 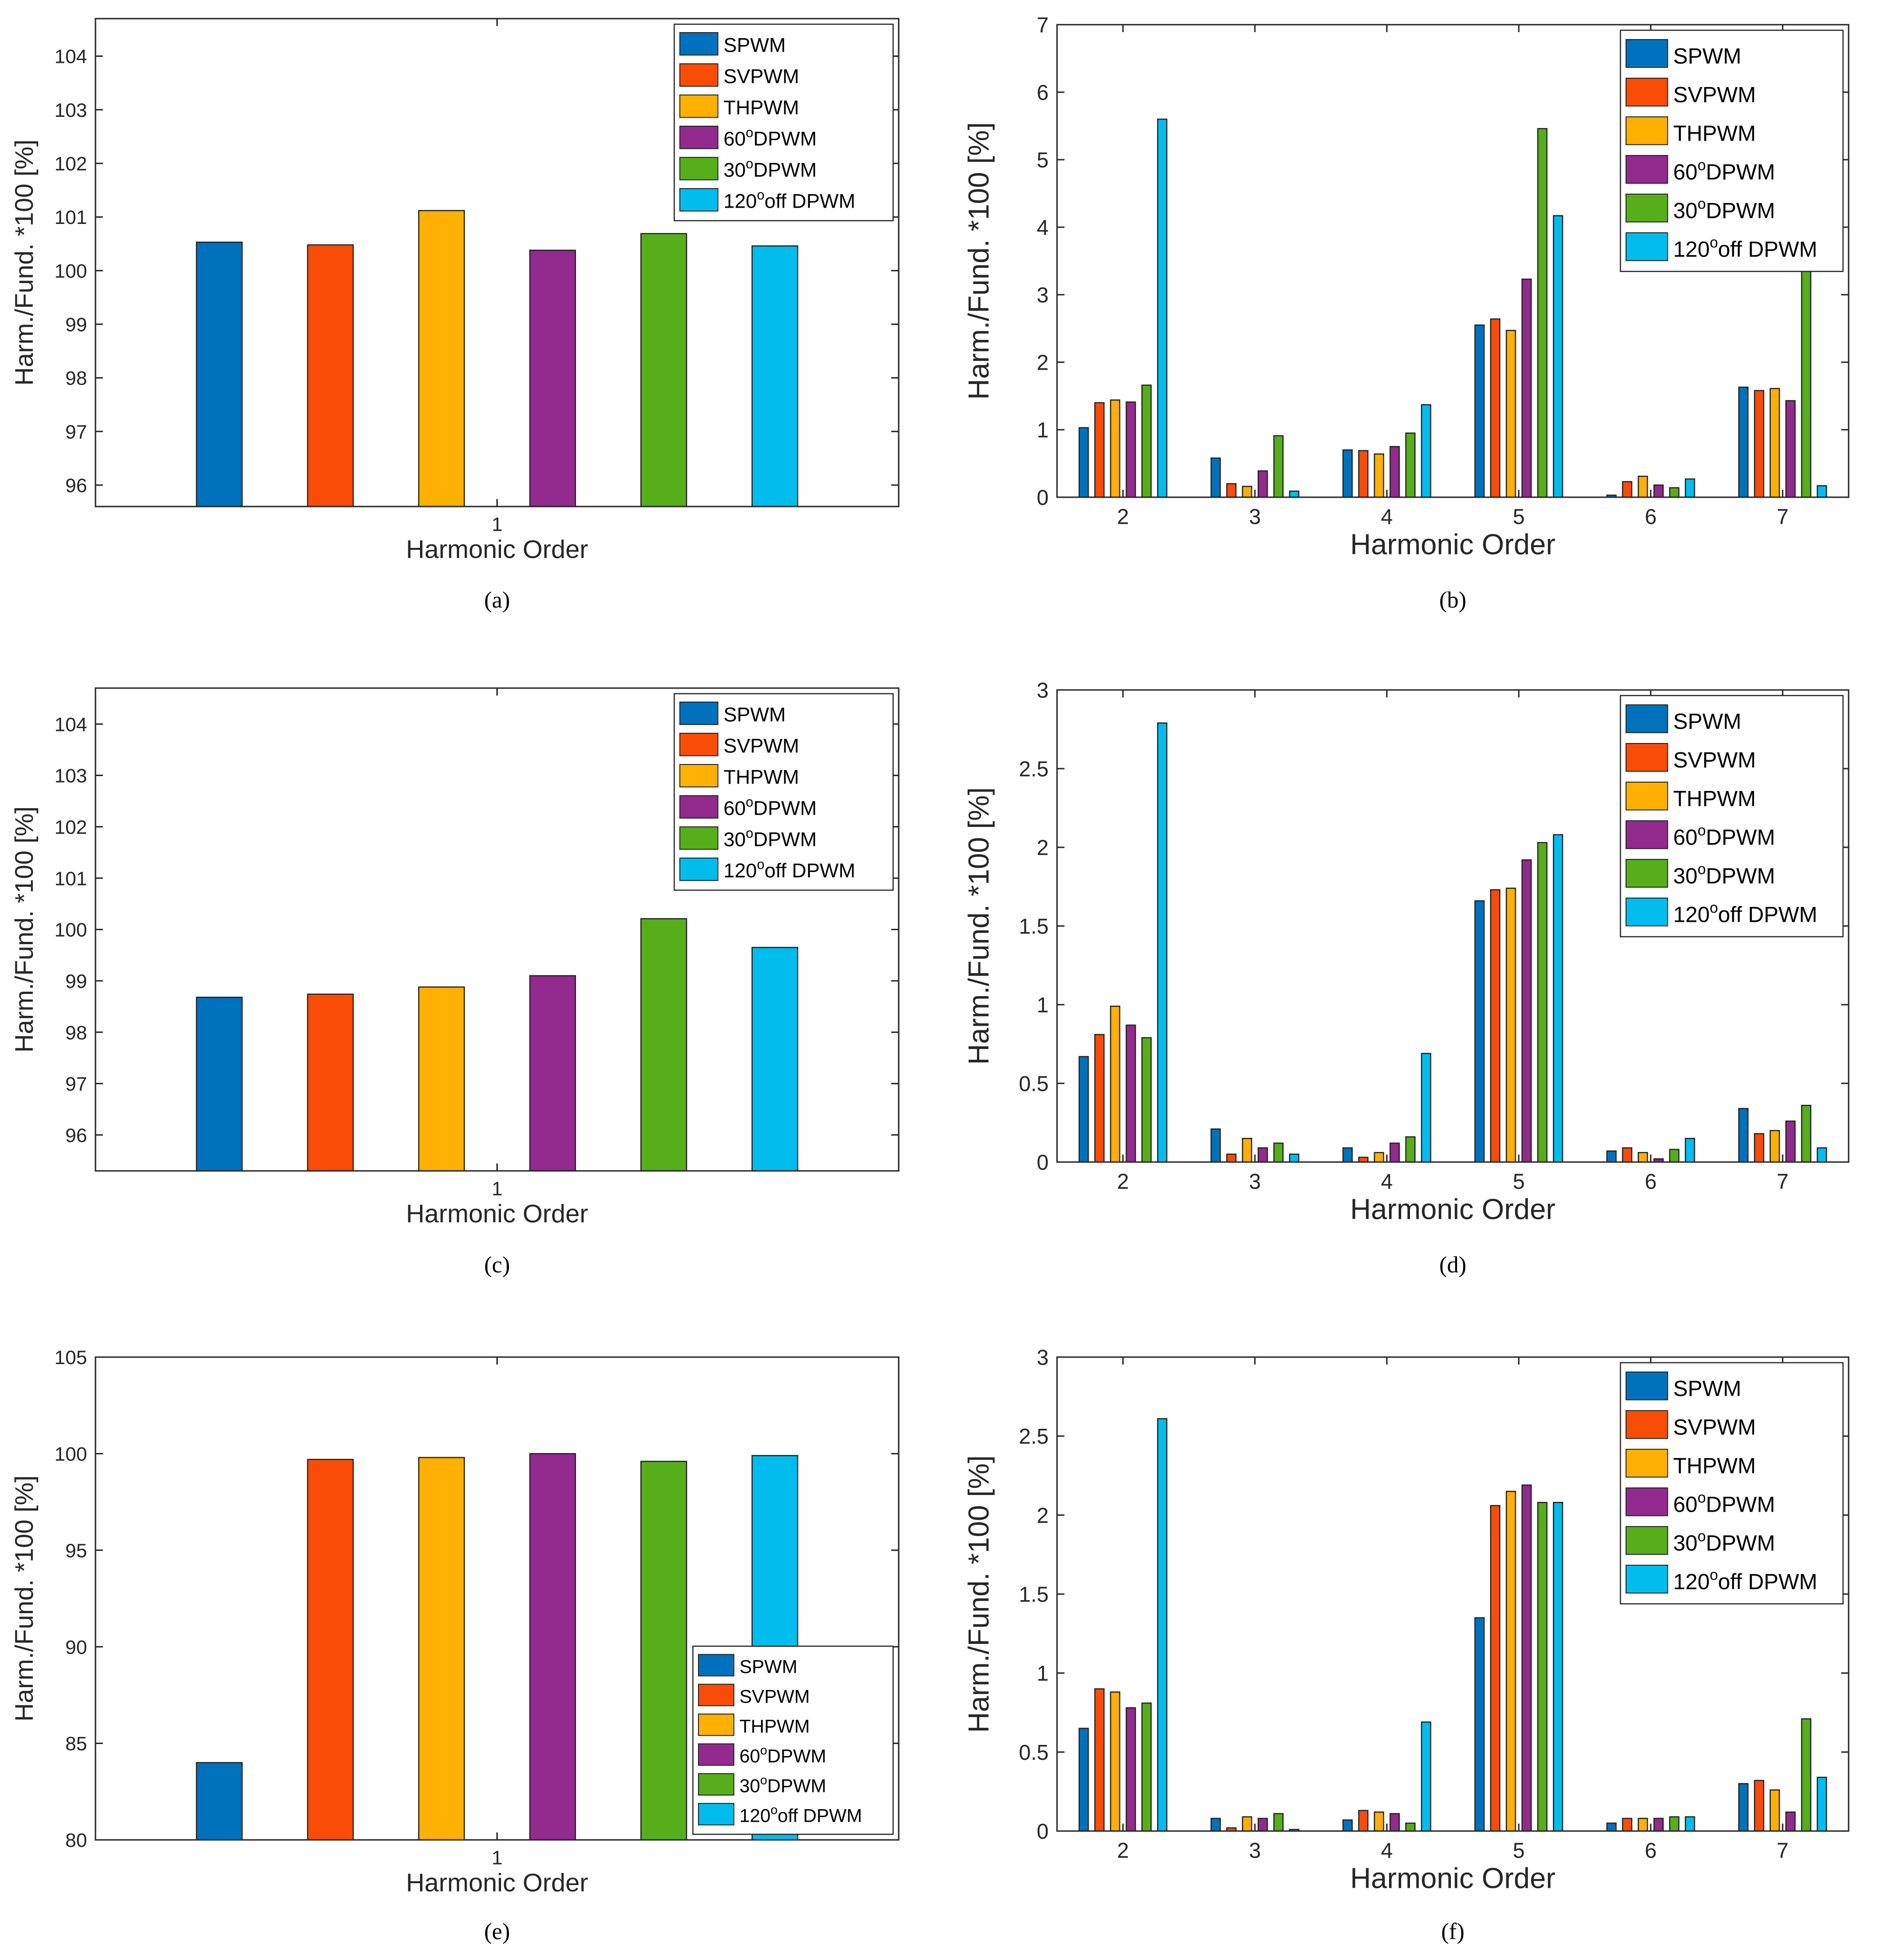 What do you see at coordinates (1215, 1146) in the screenshot?
I see `bar-d-s0-c1` at bounding box center [1215, 1146].